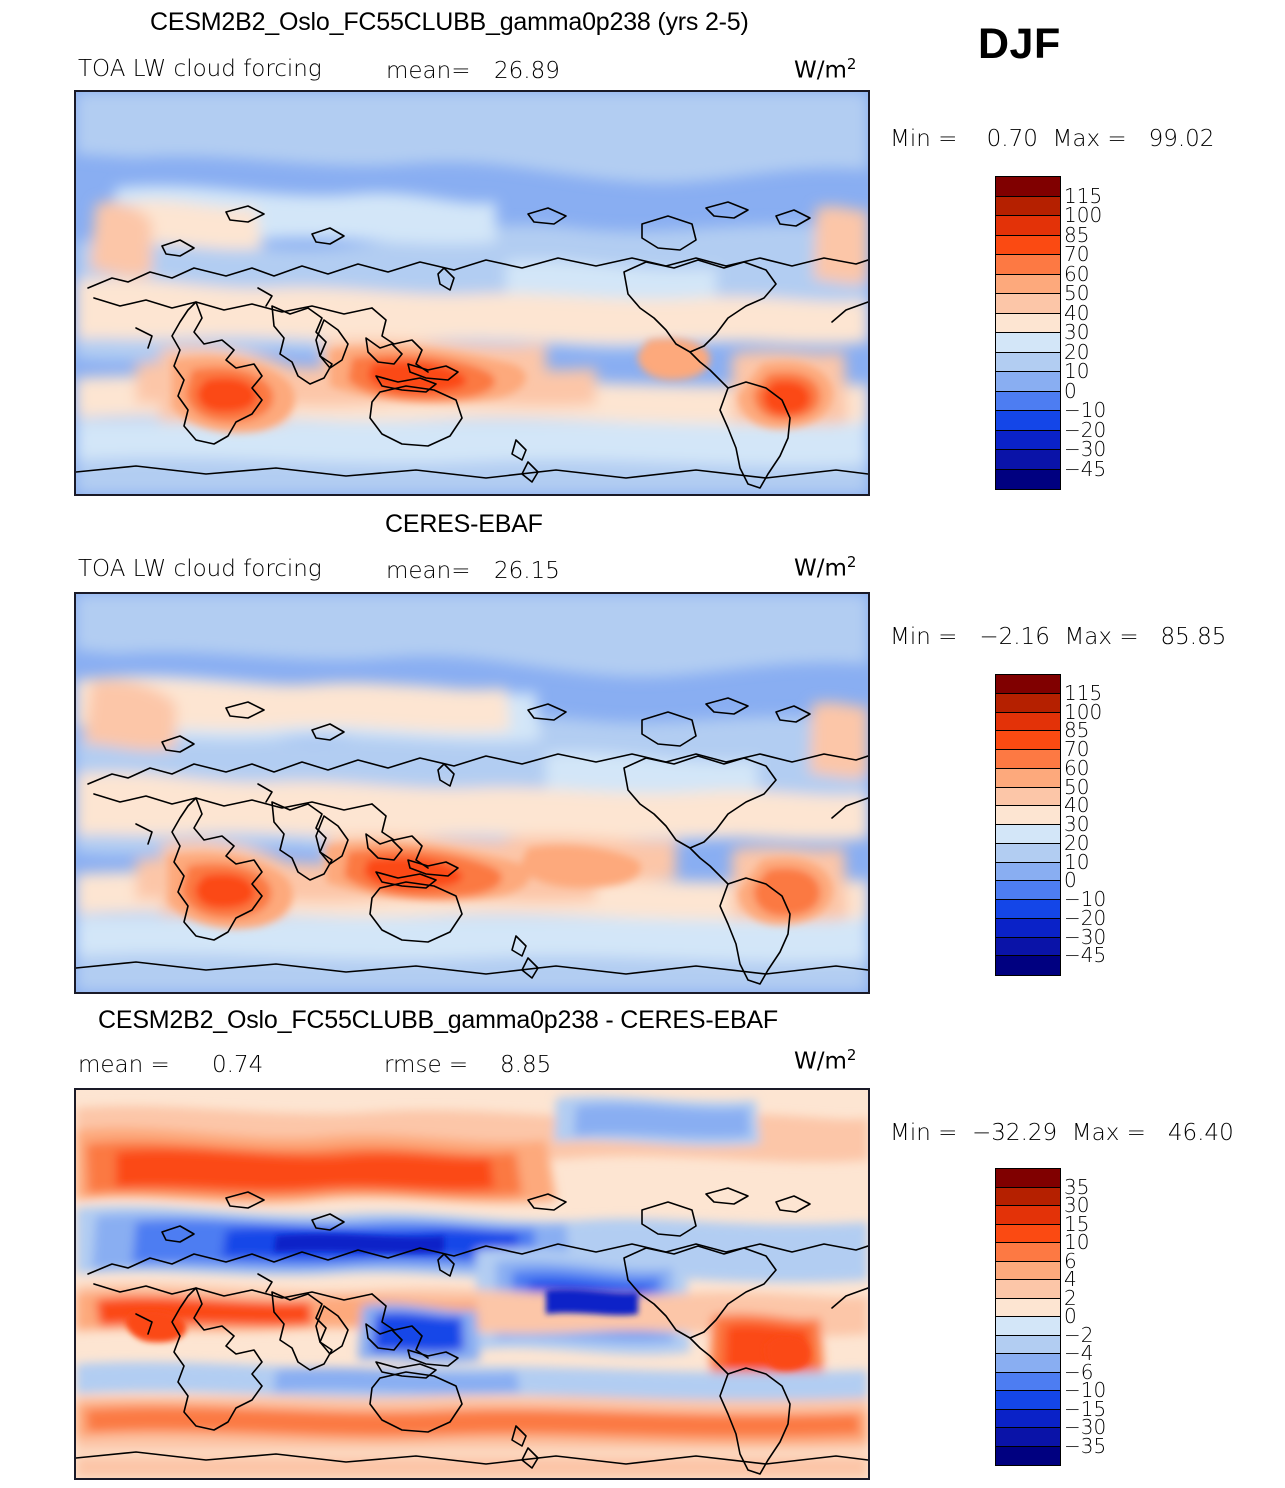 The image size is (1285, 1488). What do you see at coordinates (1079, 1353) in the screenshot?
I see `colorbar-tick-label: −4` at bounding box center [1079, 1353].